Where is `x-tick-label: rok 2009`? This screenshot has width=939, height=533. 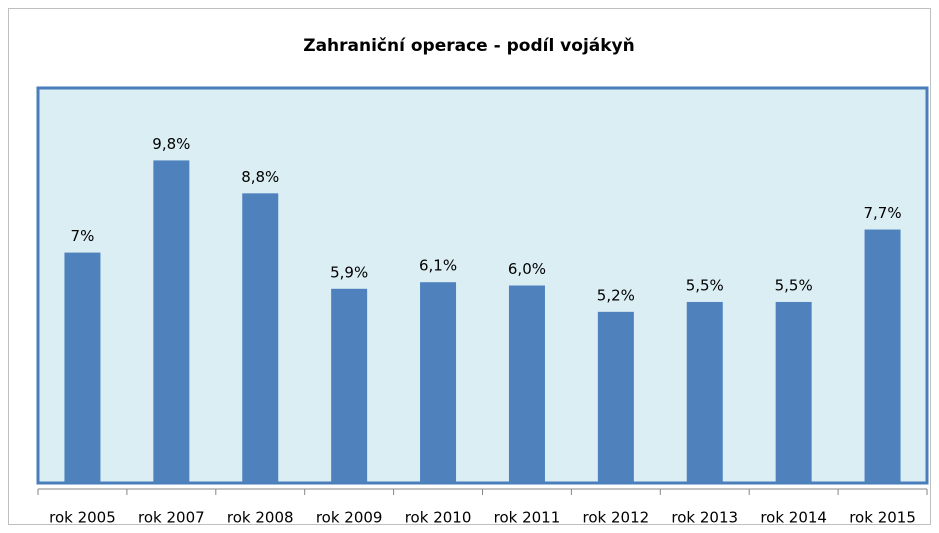 x-tick-label: rok 2009 is located at coordinates (349, 518).